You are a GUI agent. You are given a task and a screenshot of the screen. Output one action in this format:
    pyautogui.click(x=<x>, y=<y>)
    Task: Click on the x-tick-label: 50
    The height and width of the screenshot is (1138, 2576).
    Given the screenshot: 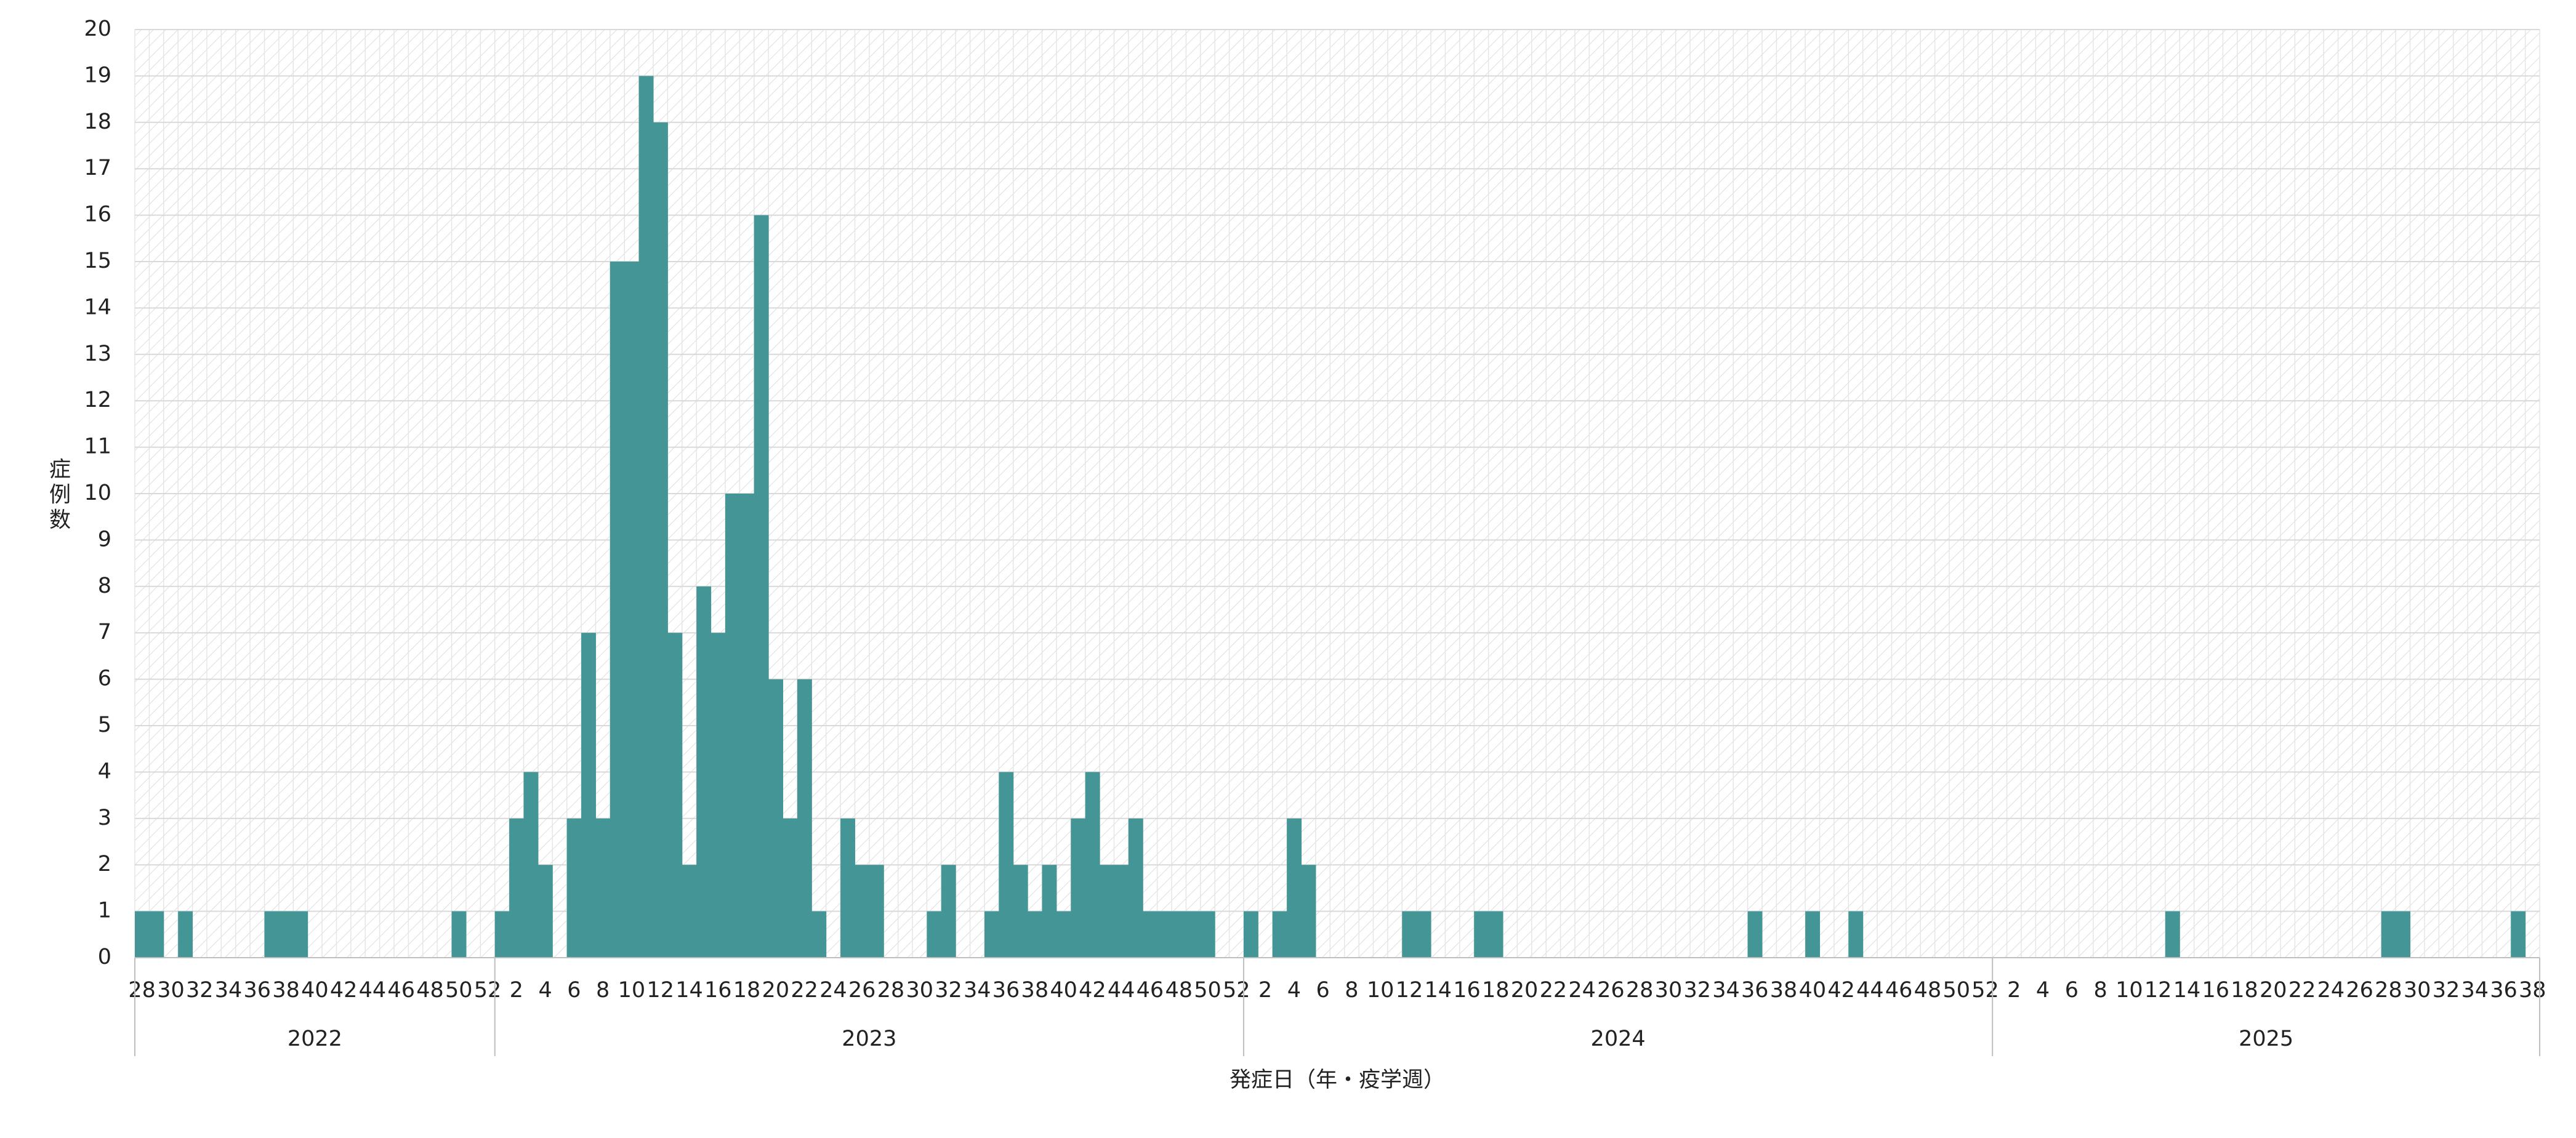 What is the action you would take?
    pyautogui.click(x=1208, y=990)
    